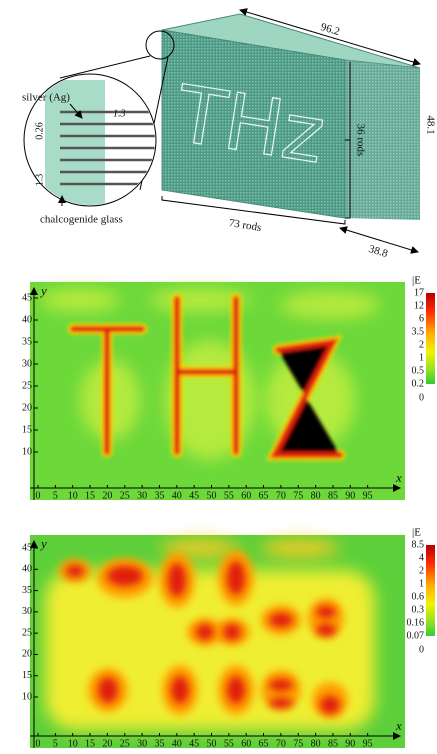 This screenshot has width=437, height=754. Describe the element at coordinates (418, 609) in the screenshot. I see `colorbar-tick-label: 0.3` at that location.